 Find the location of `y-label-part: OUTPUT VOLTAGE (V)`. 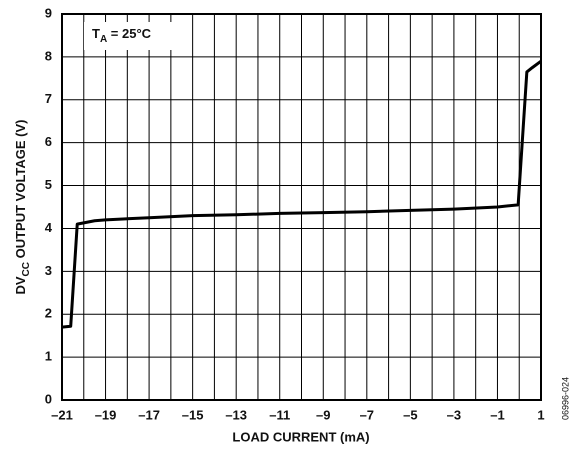

y-label-part: OUTPUT VOLTAGE (V) is located at coordinates (20, 190).